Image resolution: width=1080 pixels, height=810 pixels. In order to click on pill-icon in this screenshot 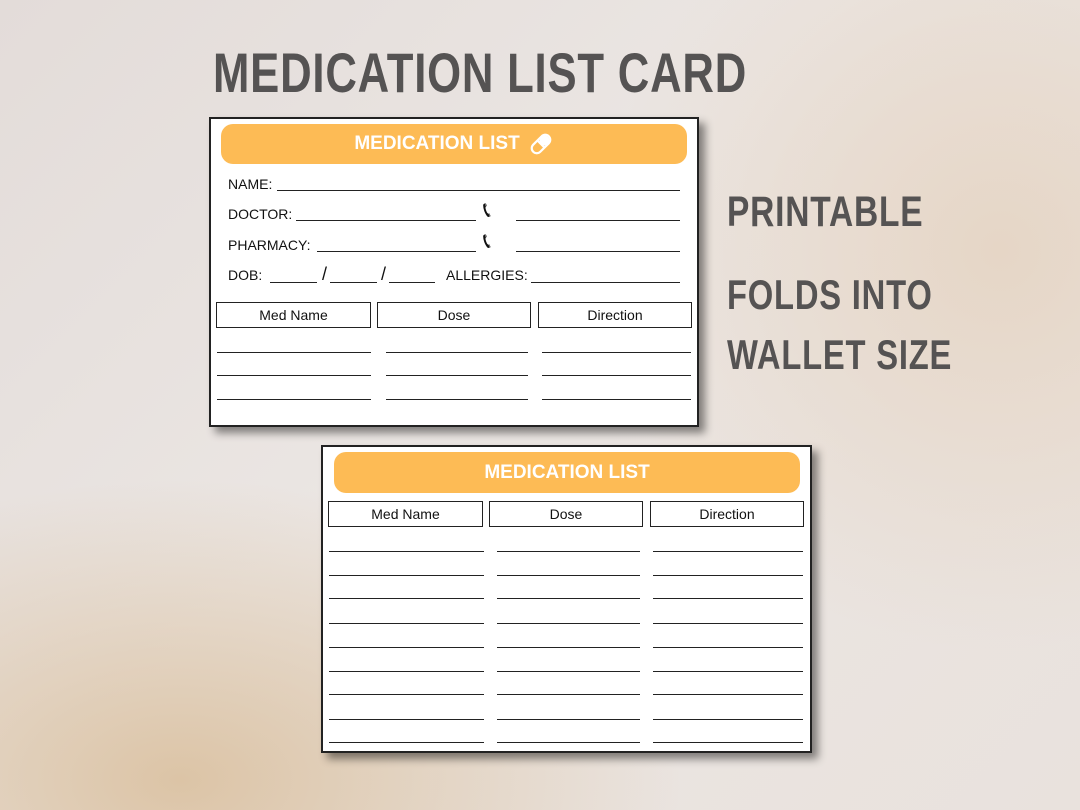, I will do `click(541, 144)`.